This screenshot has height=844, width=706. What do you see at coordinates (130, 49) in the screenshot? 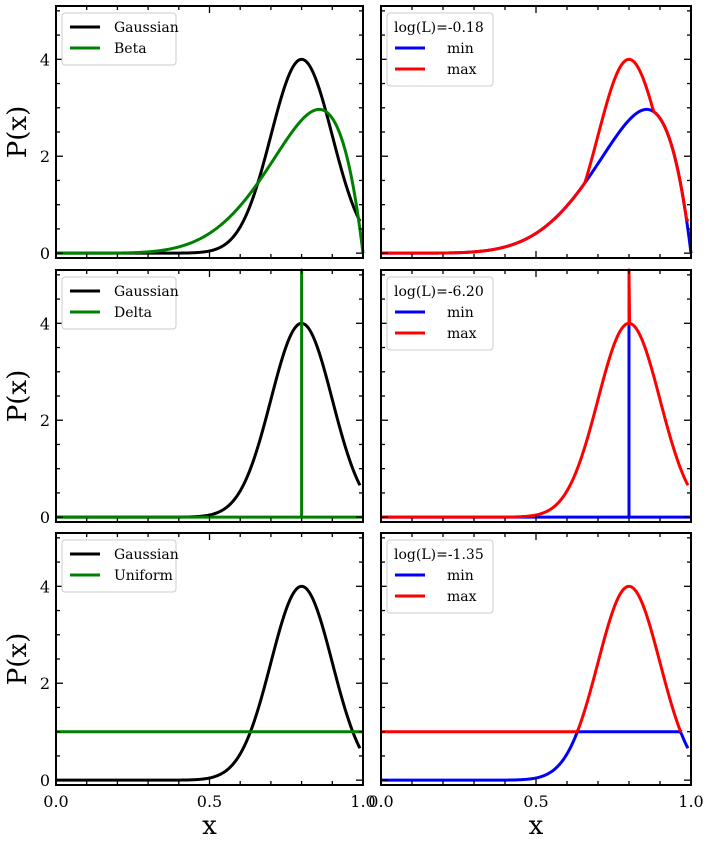
I see `r1-left-legend-label-beta: Beta` at bounding box center [130, 49].